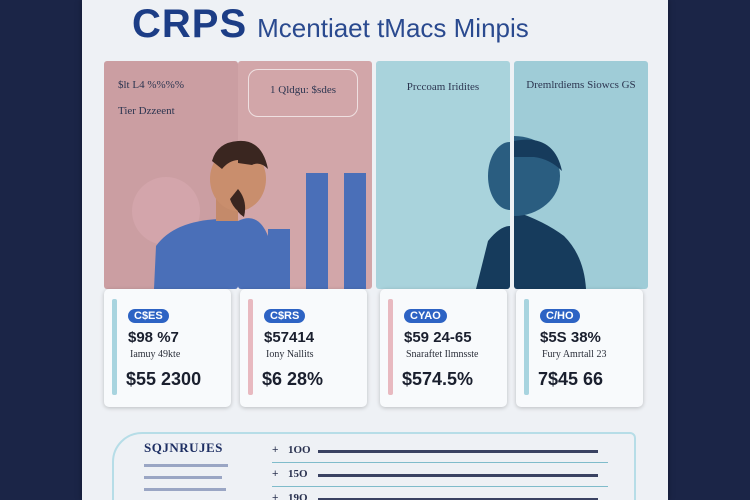  I want to click on title-main: CRPS, so click(190, 24).